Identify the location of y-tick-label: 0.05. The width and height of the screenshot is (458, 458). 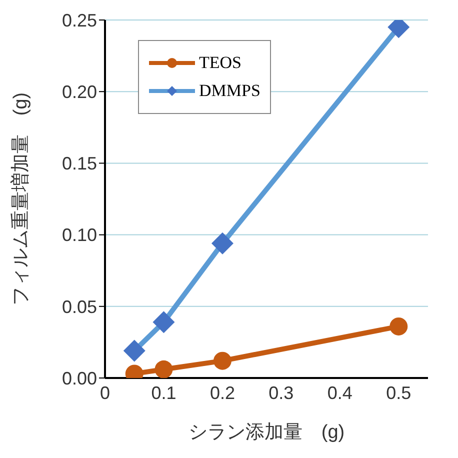
(79, 306).